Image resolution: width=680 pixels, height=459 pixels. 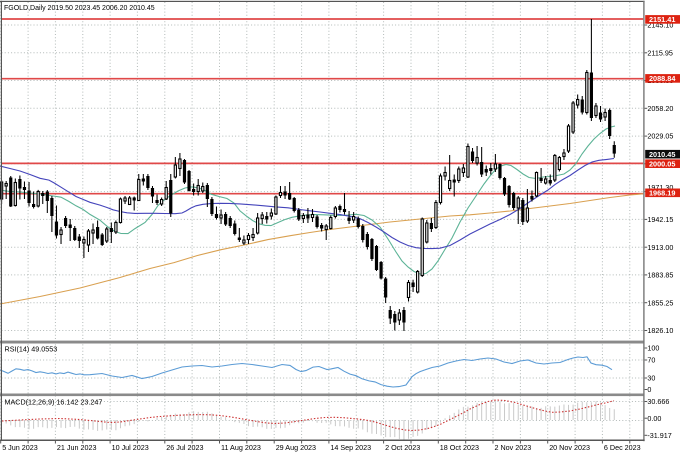 What do you see at coordinates (658, 401) in the screenshot?
I see `svg-text: 30.666` at bounding box center [658, 401].